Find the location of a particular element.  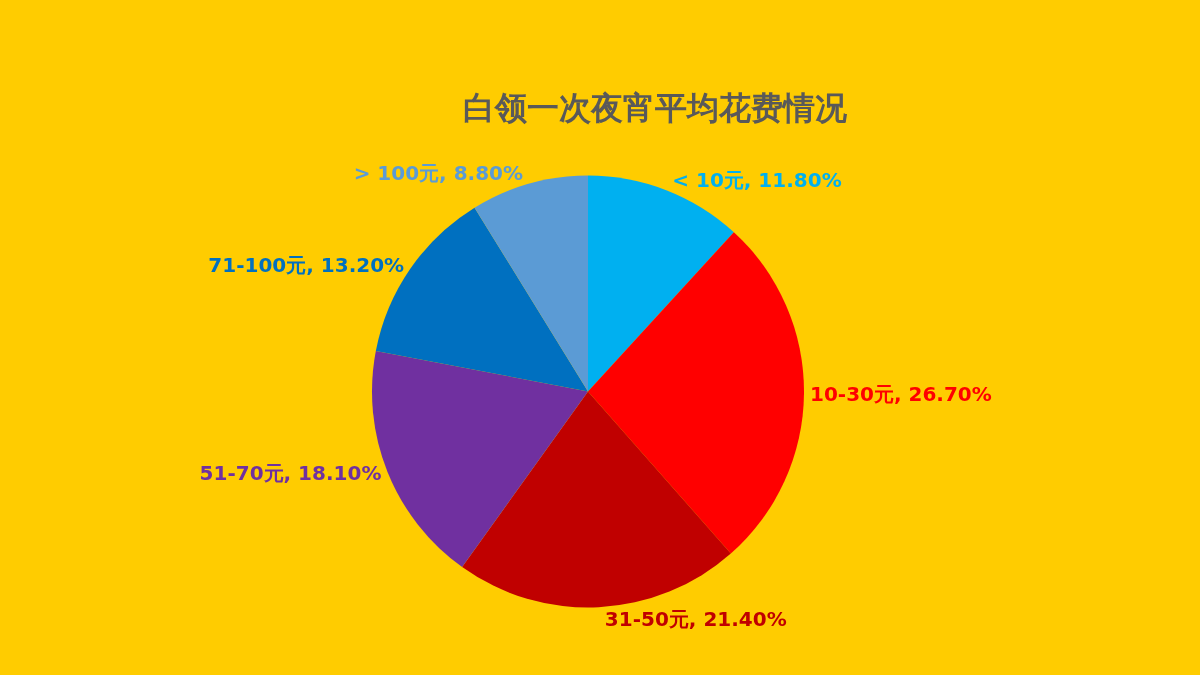

chart-title: 白领一次夜宵平均花费情况 is located at coordinates (656, 108).